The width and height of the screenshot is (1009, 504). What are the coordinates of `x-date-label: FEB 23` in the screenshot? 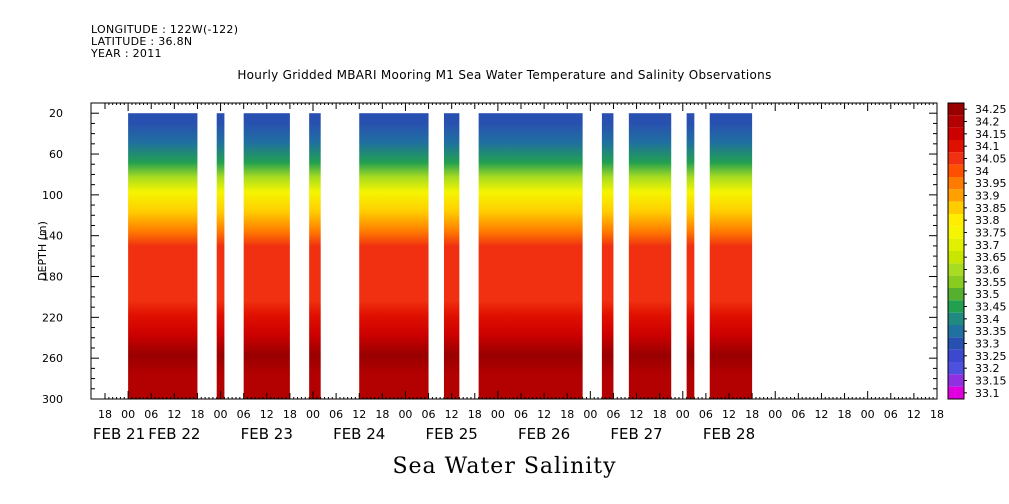 It's located at (267, 434).